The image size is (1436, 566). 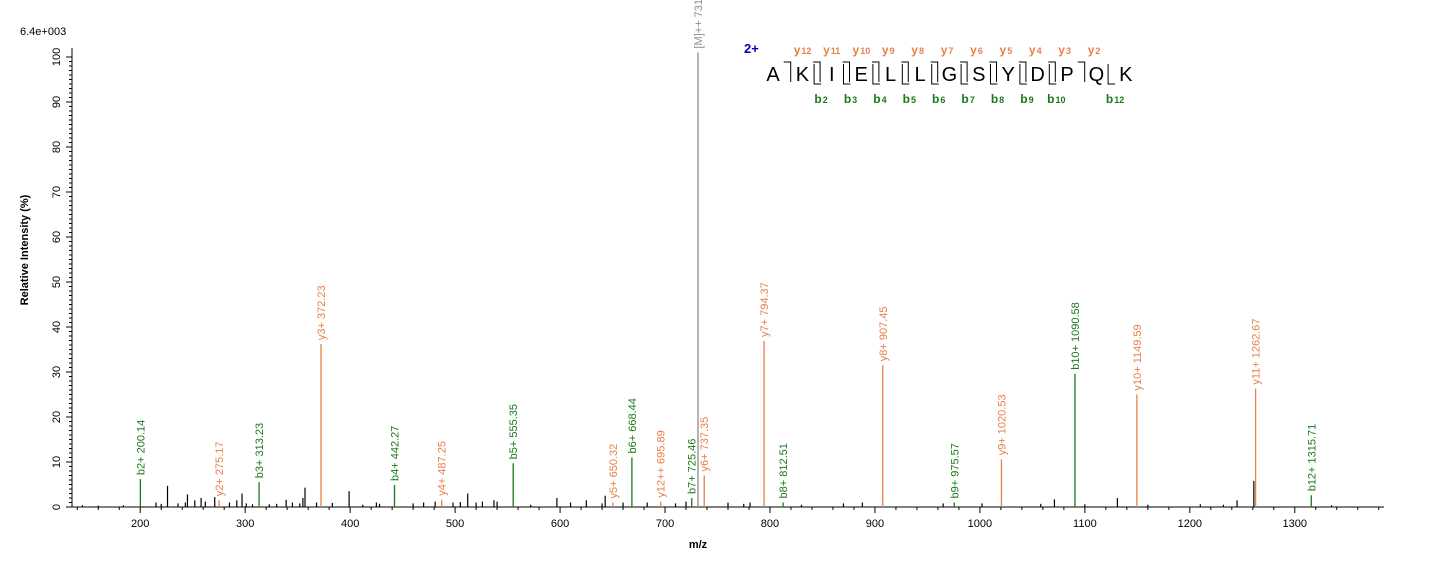 What do you see at coordinates (913, 100) in the screenshot?
I see `b-ion-index: 5` at bounding box center [913, 100].